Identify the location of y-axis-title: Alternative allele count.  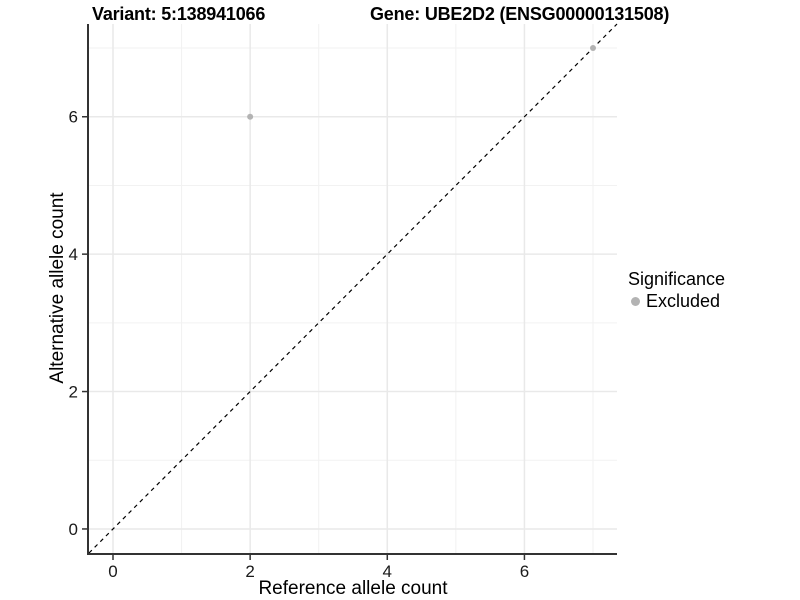
(57, 288).